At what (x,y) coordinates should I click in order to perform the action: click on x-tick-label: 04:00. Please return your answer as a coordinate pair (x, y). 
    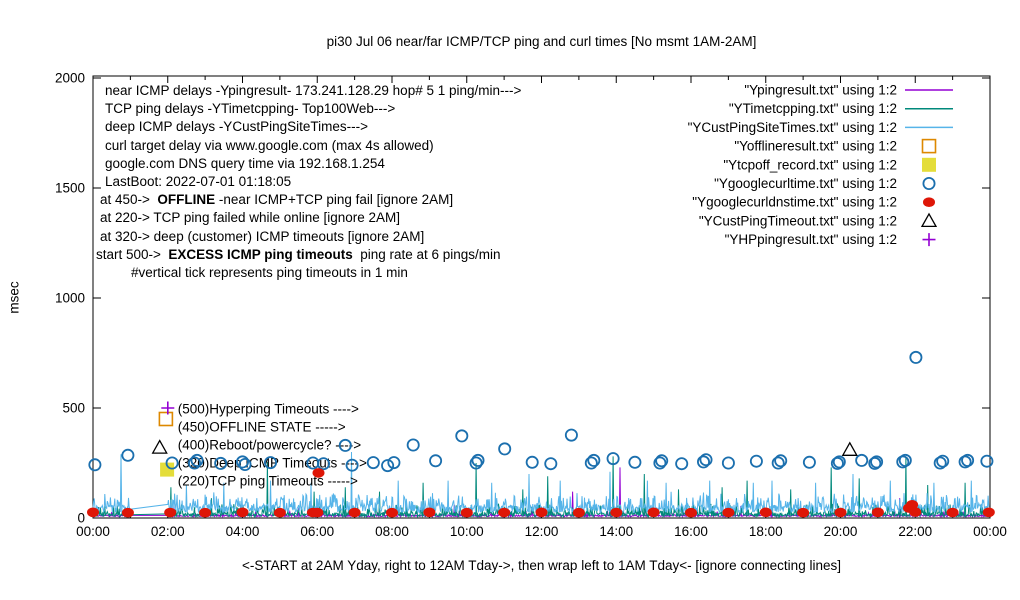
    Looking at the image, I should click on (243, 531).